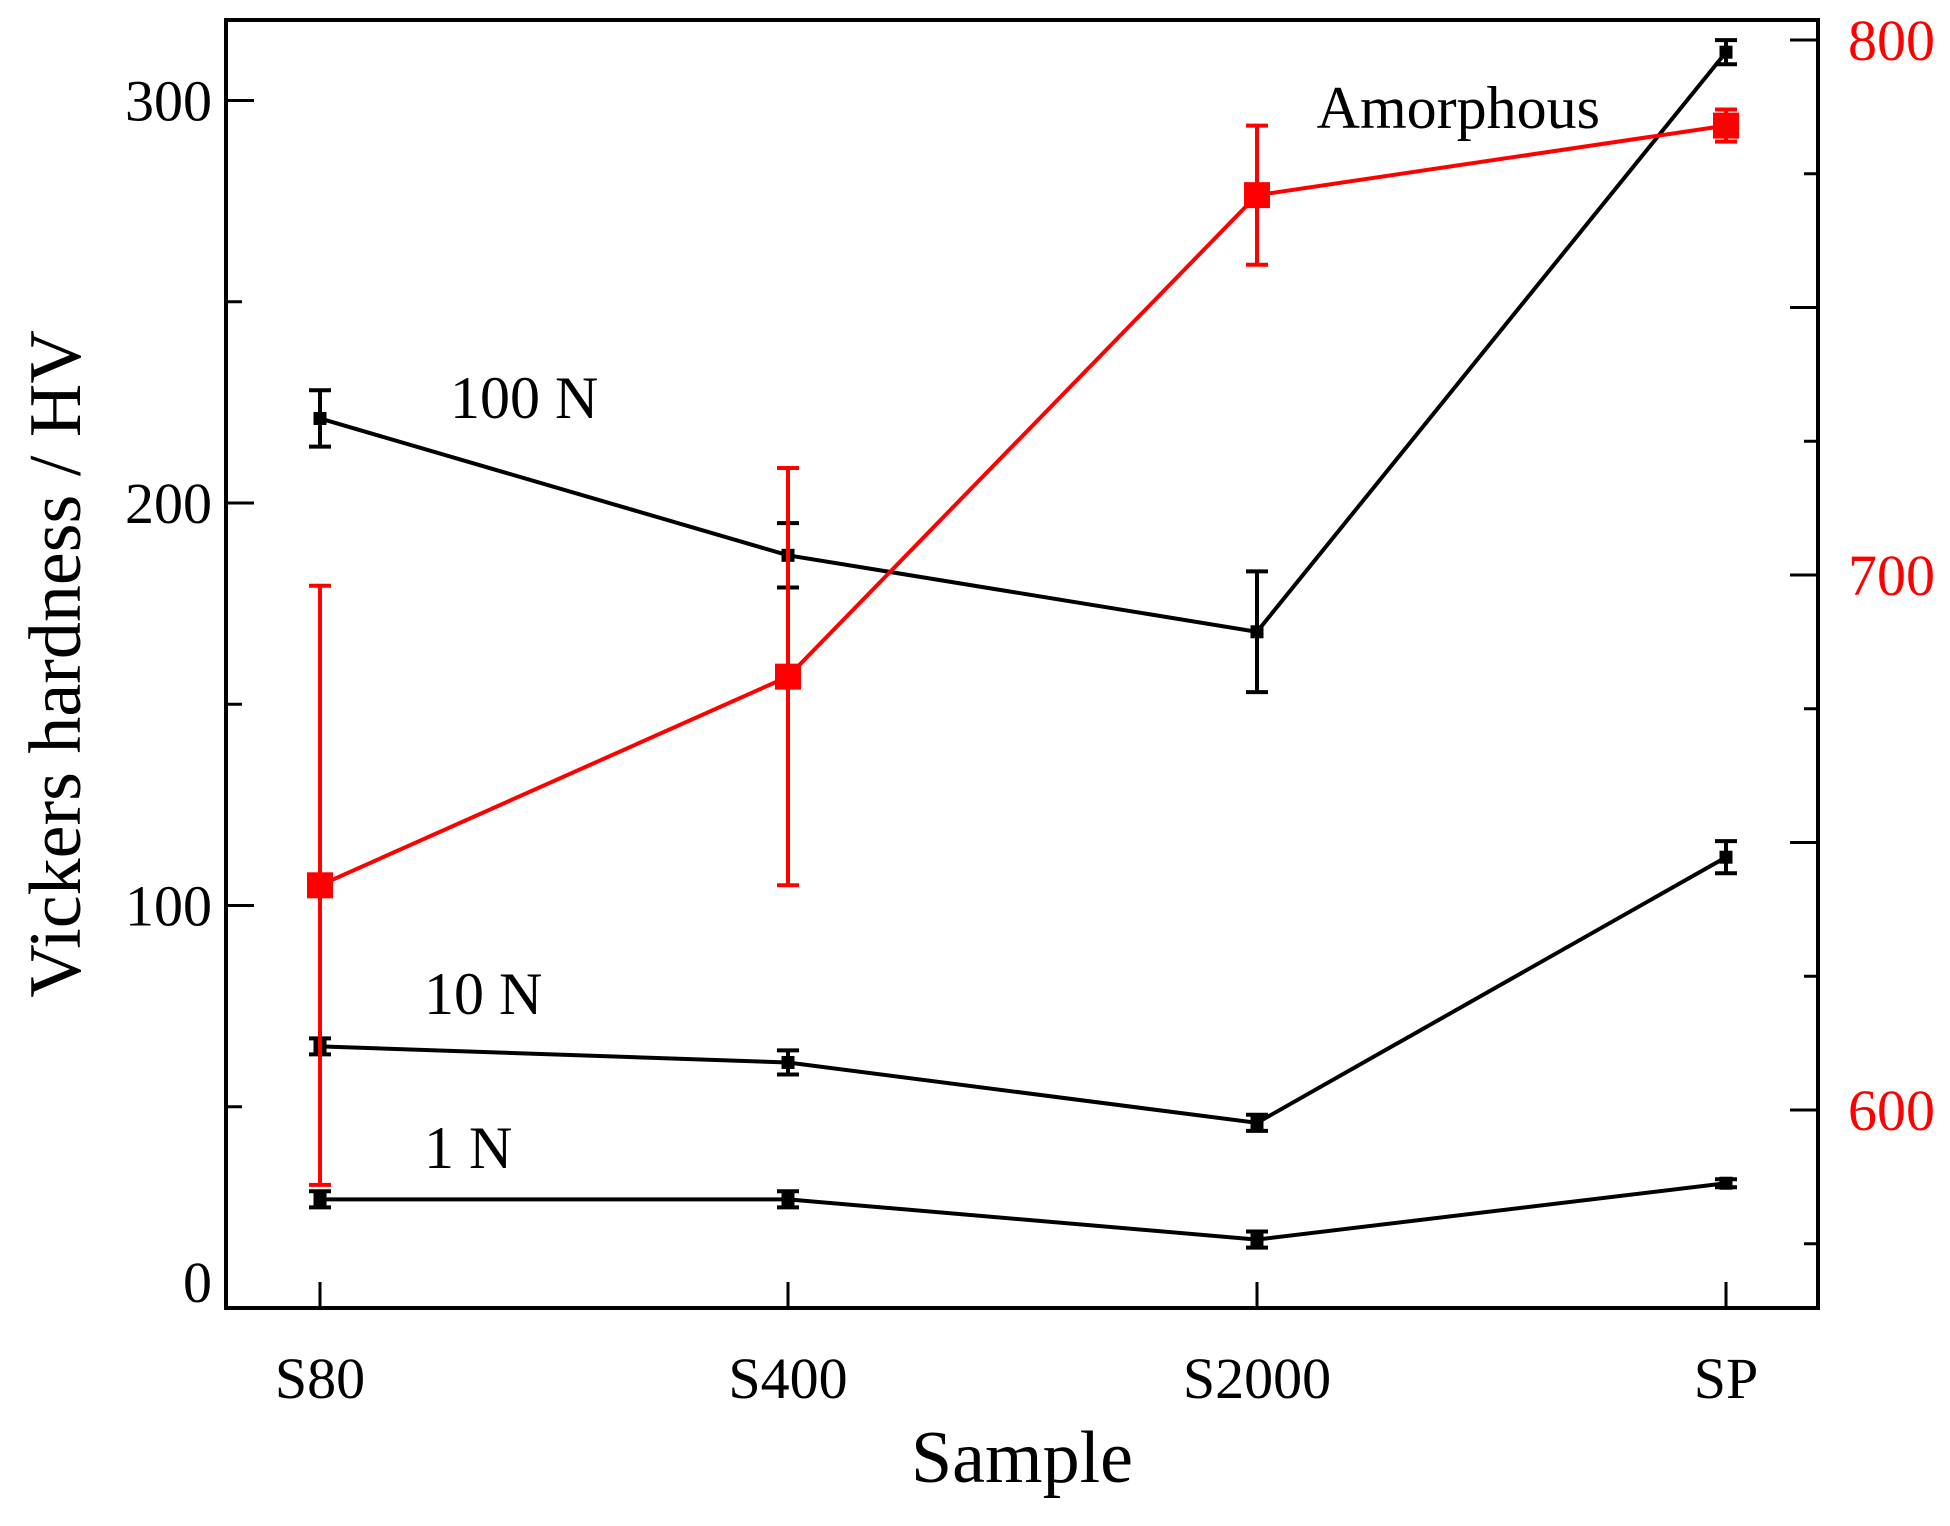 Image resolution: width=1950 pixels, height=1526 pixels. Describe the element at coordinates (168, 503) in the screenshot. I see `y-left-tick-label: 200` at that location.